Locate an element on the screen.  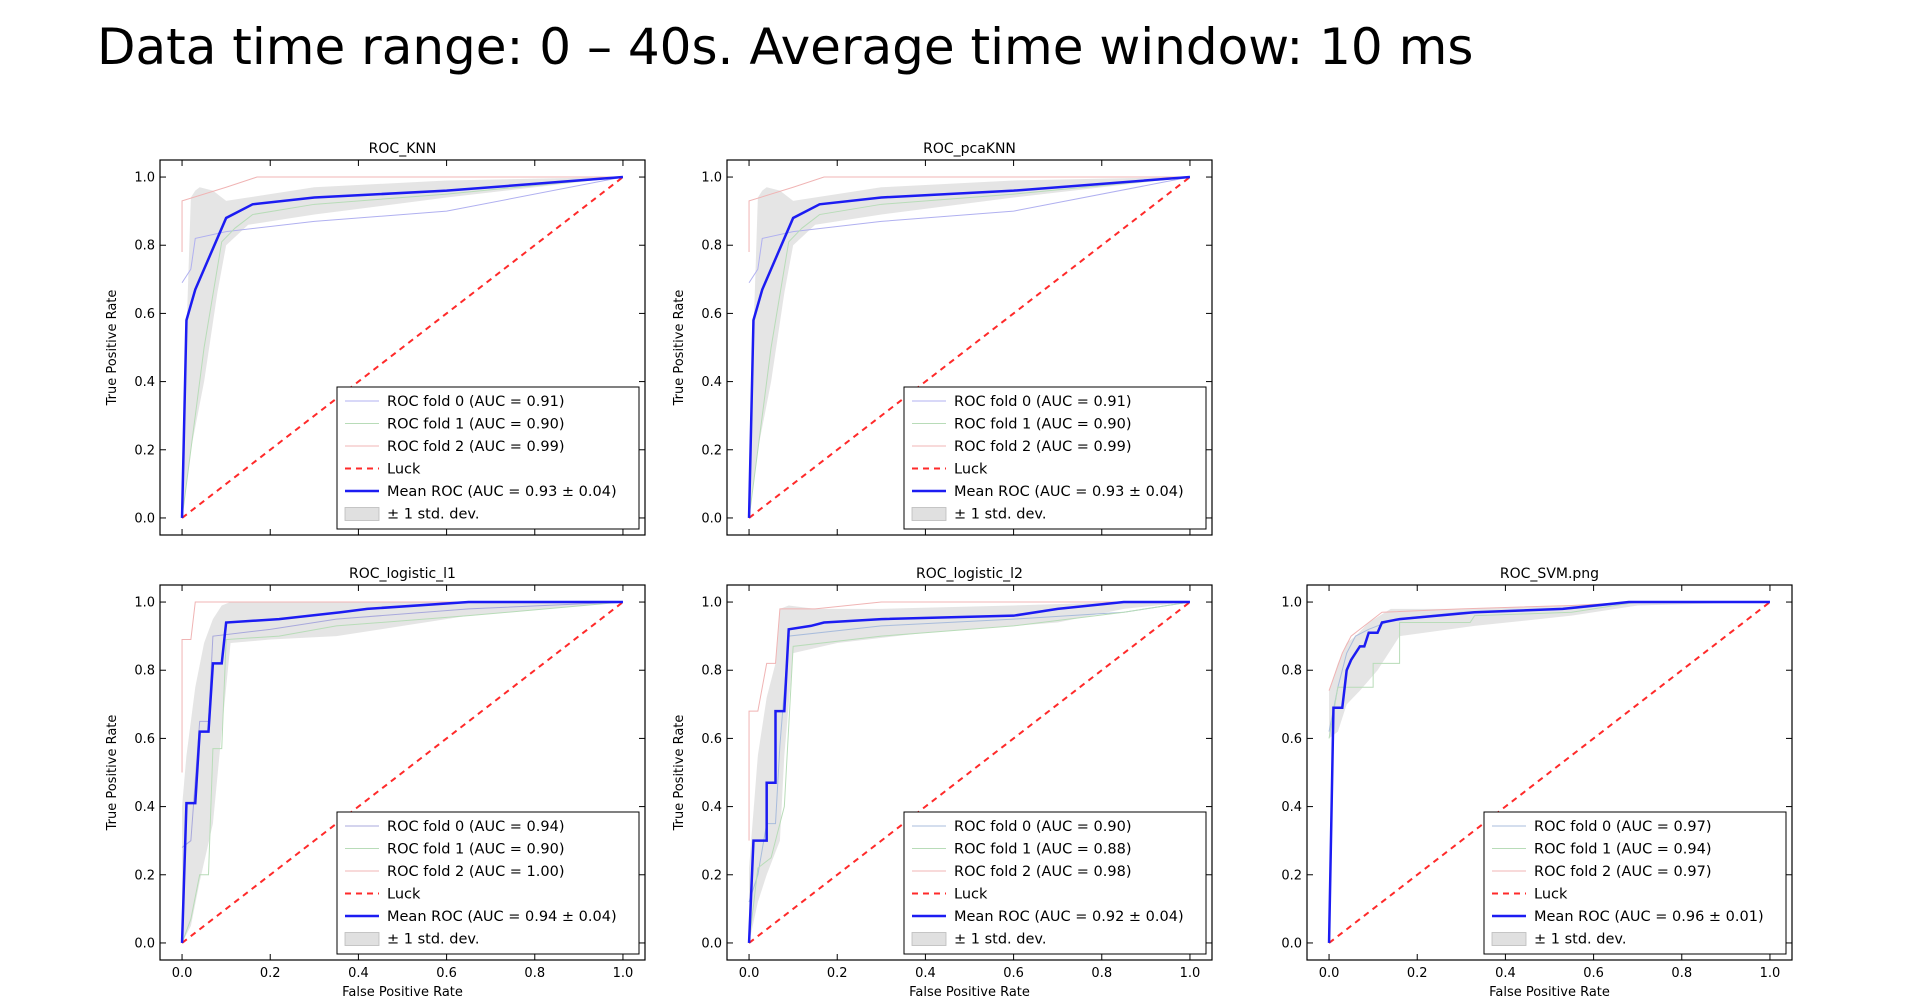
legend-label: Mean ROC (AUC = 0.94 ± 0.04) is located at coordinates (502, 917).